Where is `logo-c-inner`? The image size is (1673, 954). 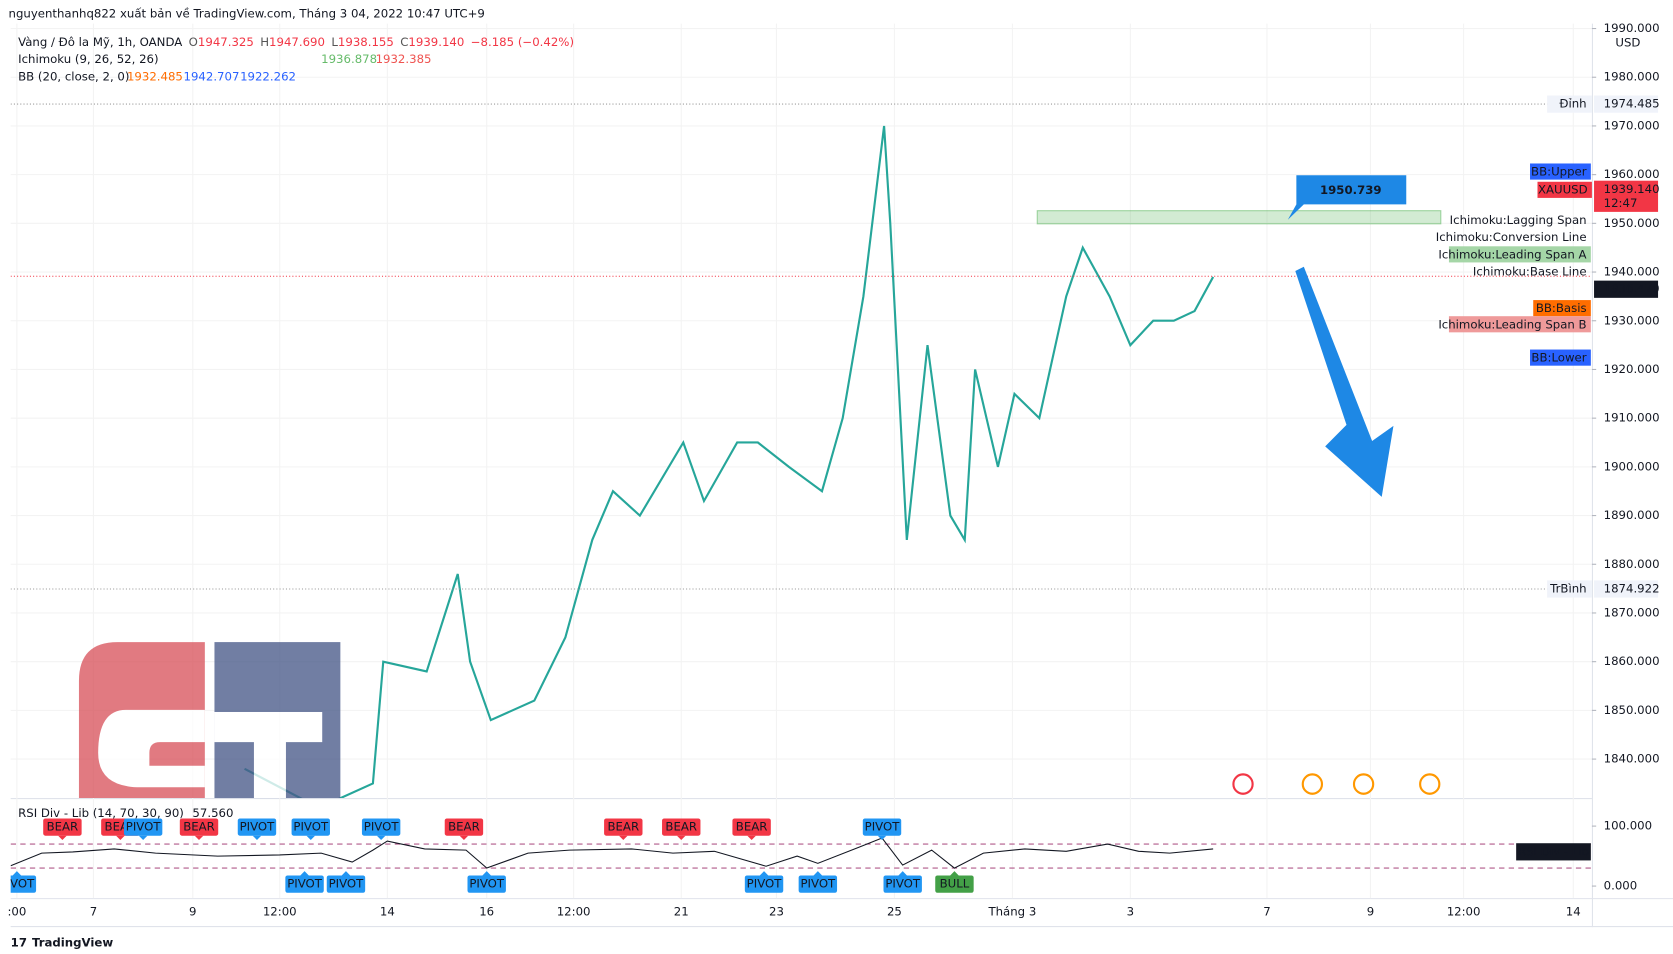 logo-c-inner is located at coordinates (151, 748).